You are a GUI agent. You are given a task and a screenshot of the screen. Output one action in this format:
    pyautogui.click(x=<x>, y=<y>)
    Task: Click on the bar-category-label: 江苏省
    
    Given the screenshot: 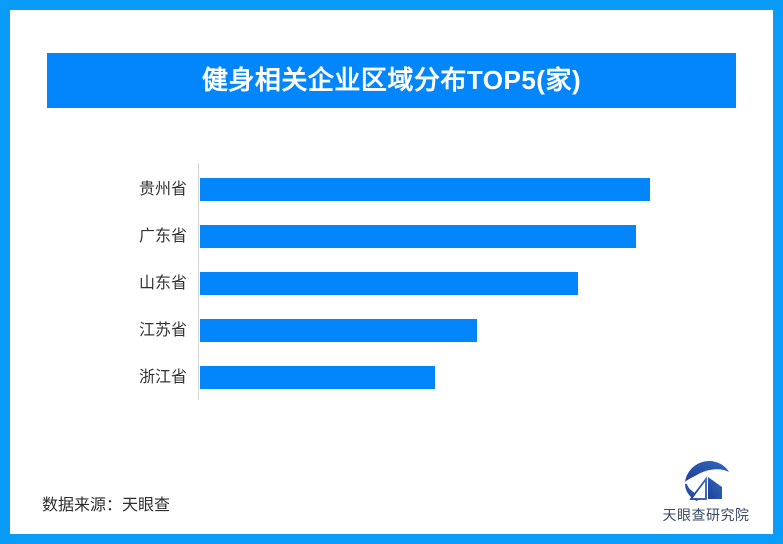 What is the action you would take?
    pyautogui.click(x=162, y=330)
    